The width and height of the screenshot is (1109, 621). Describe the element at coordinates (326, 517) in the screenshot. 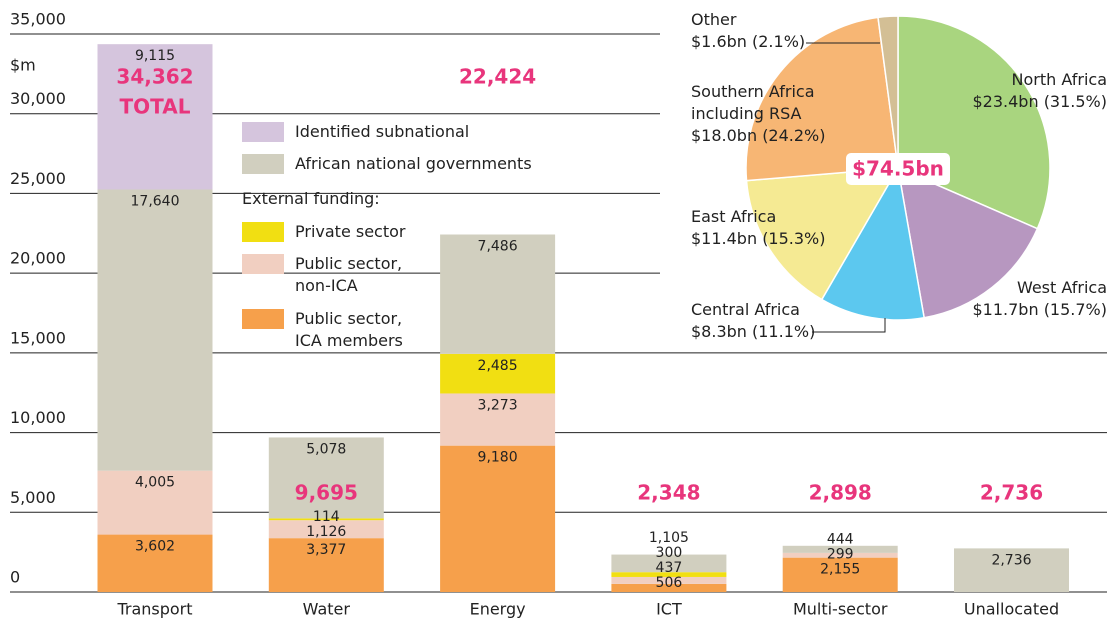

I see `segment-label: 114` at that location.